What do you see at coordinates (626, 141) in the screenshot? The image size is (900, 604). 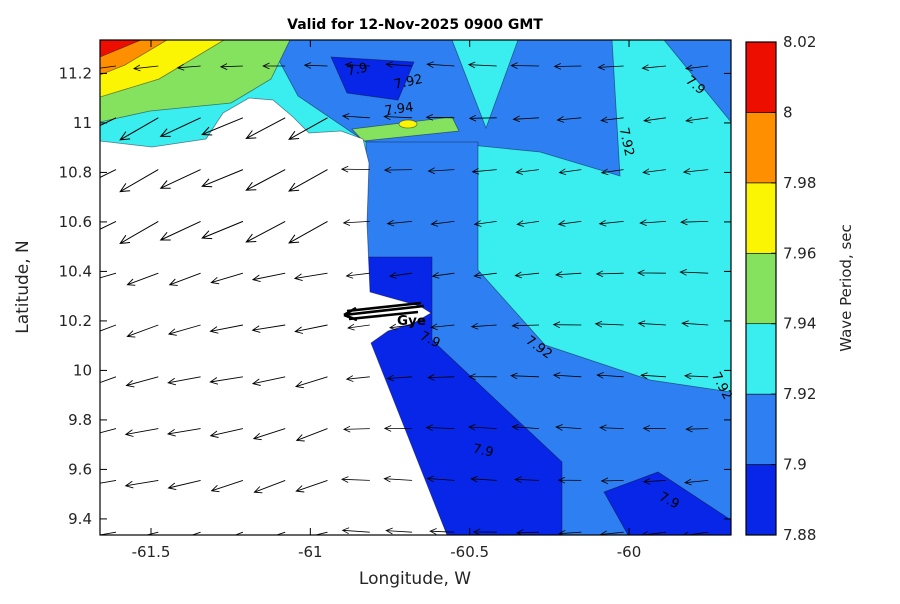 I see `contour-label: 7.92` at bounding box center [626, 141].